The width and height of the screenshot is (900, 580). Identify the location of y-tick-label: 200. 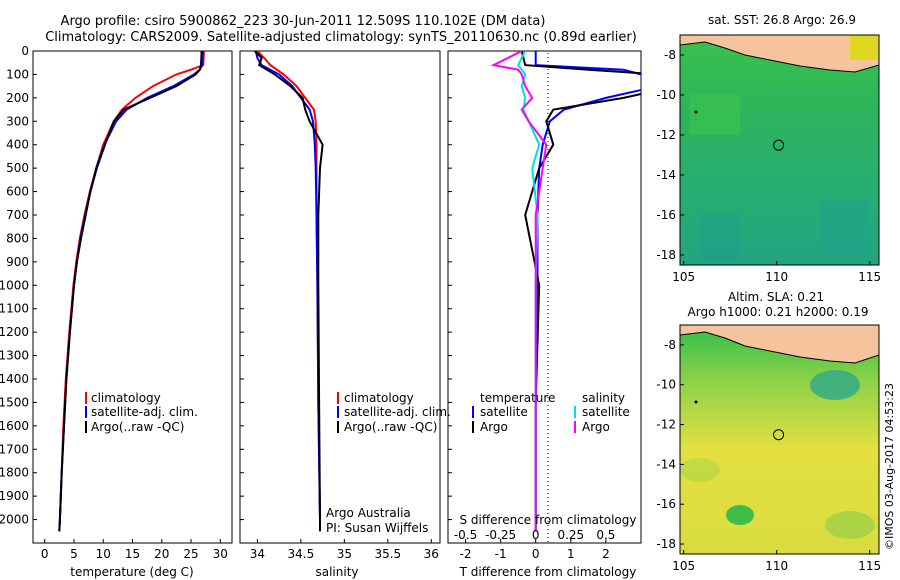
(17, 98).